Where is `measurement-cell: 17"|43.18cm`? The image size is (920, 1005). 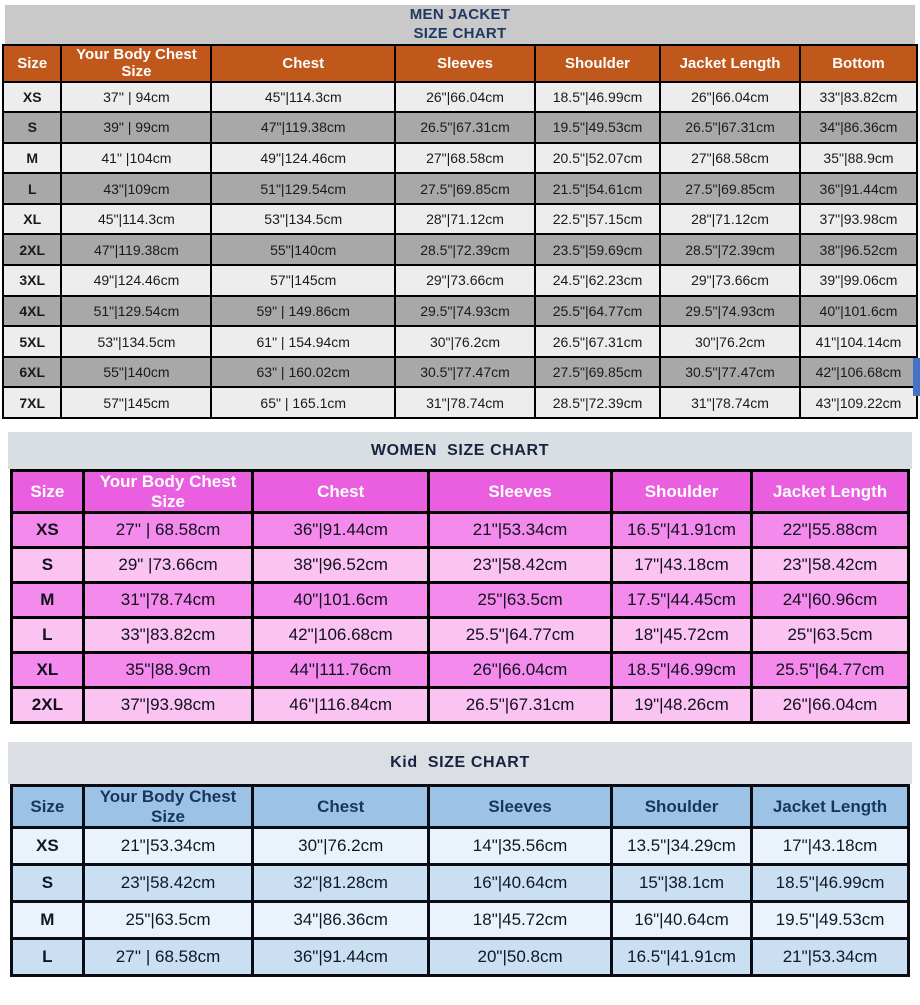
measurement-cell: 17"|43.18cm is located at coordinates (681, 565).